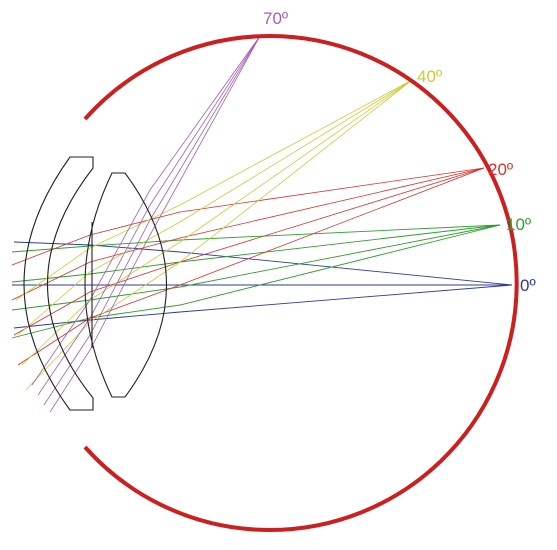 This screenshot has width=557, height=550. Describe the element at coordinates (256, 253) in the screenshot. I see `ray-10-b` at that location.